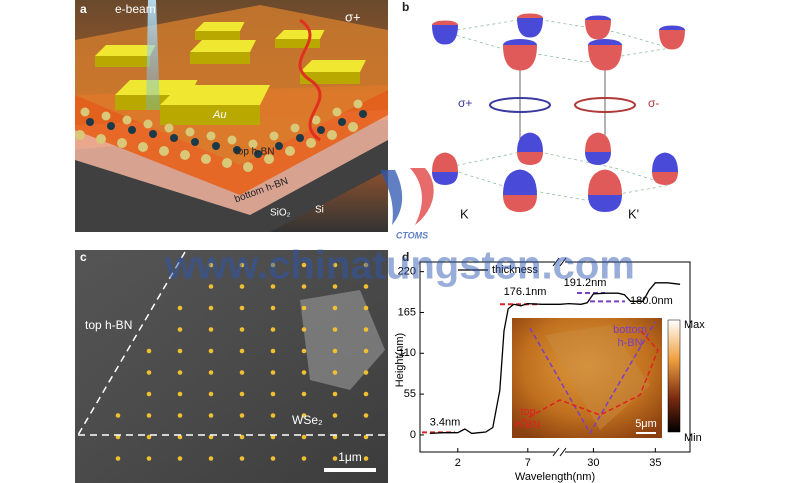 Image resolution: width=800 pixels, height=483 pixels. Describe the element at coordinates (527, 425) in the screenshot. I see `inset-top-label: h-BN` at that location.